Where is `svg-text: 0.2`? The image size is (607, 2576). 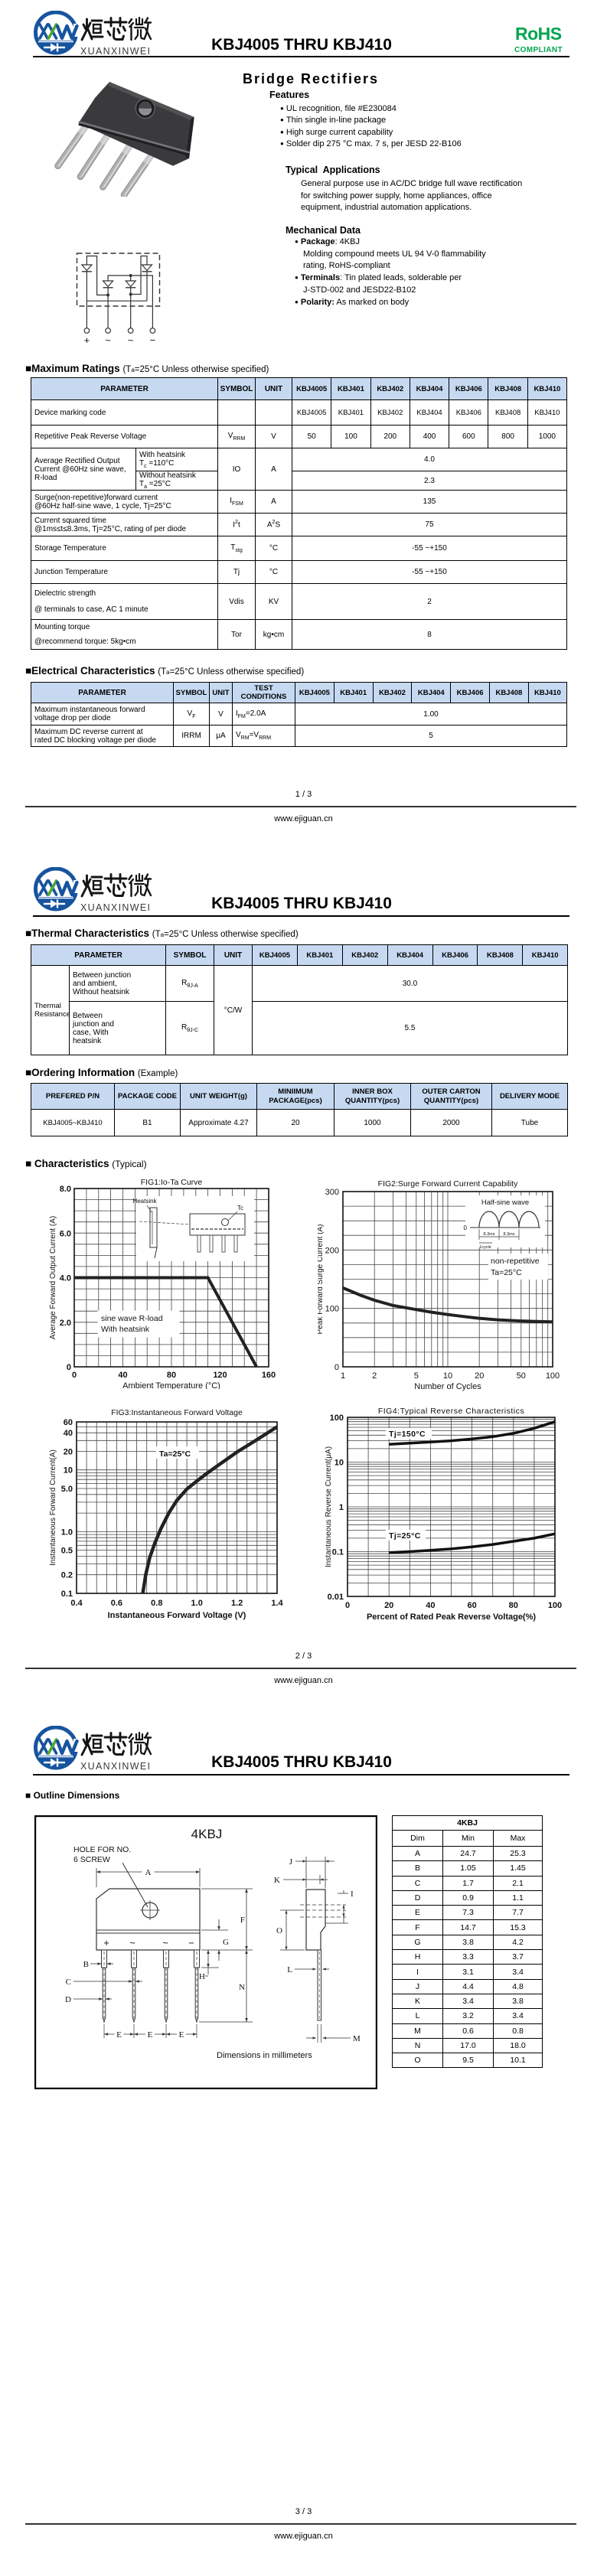
svg-text: 0.2 is located at coordinates (67, 1575).